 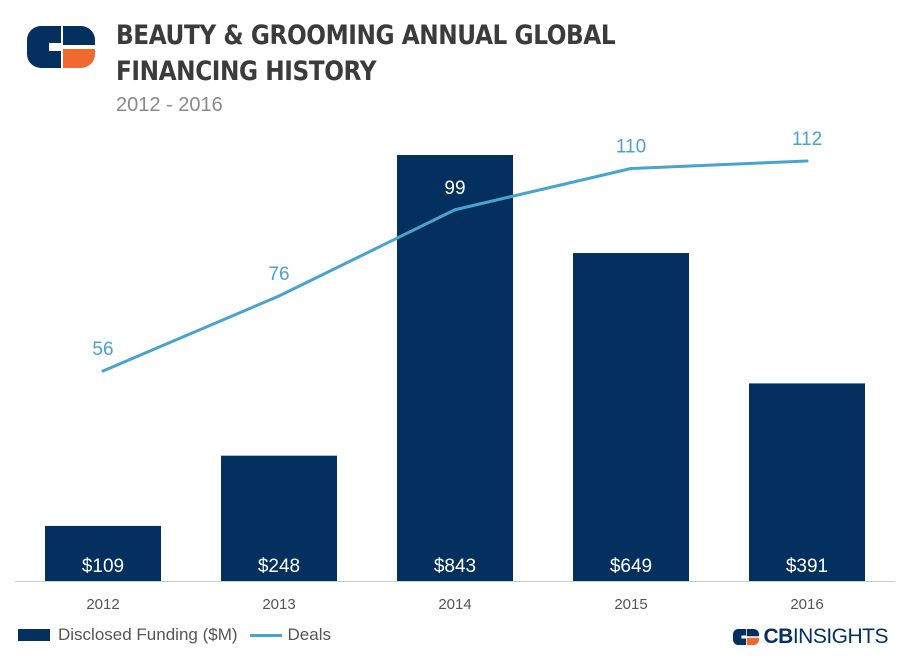 I want to click on deals-point-2015, so click(x=631, y=168).